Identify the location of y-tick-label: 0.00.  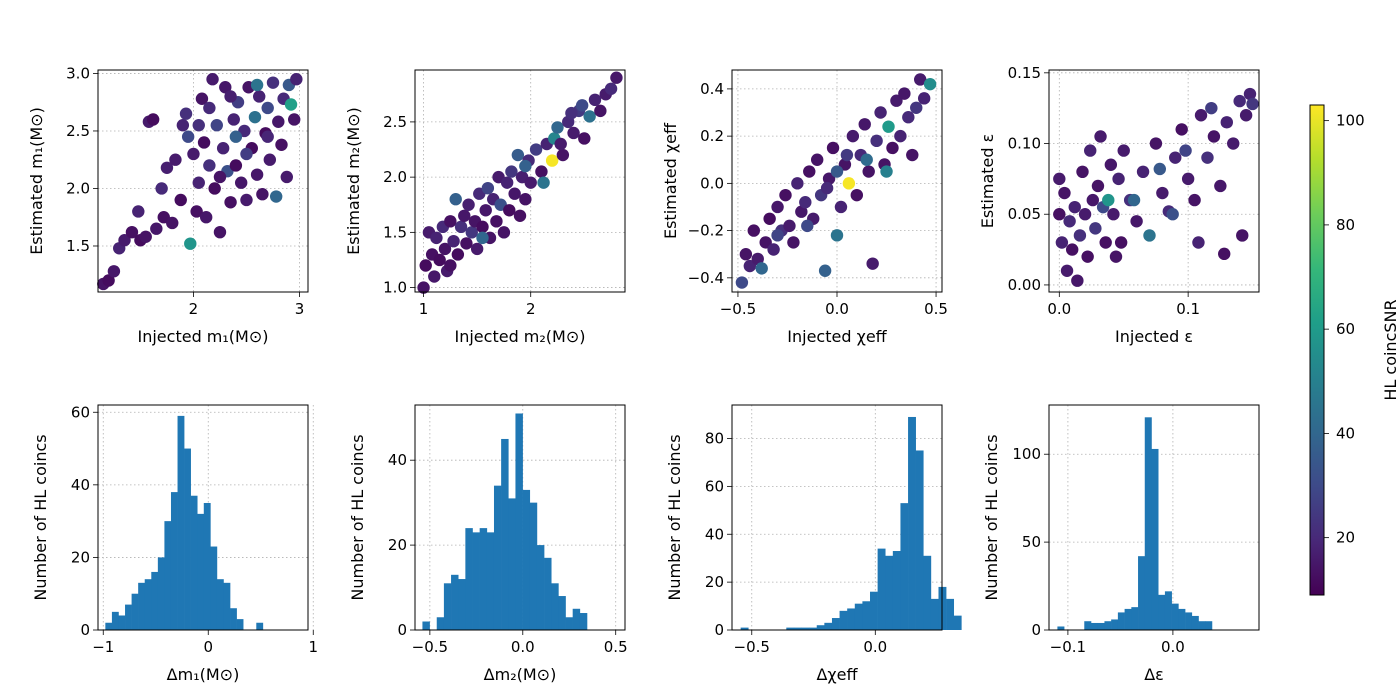
(1024, 285).